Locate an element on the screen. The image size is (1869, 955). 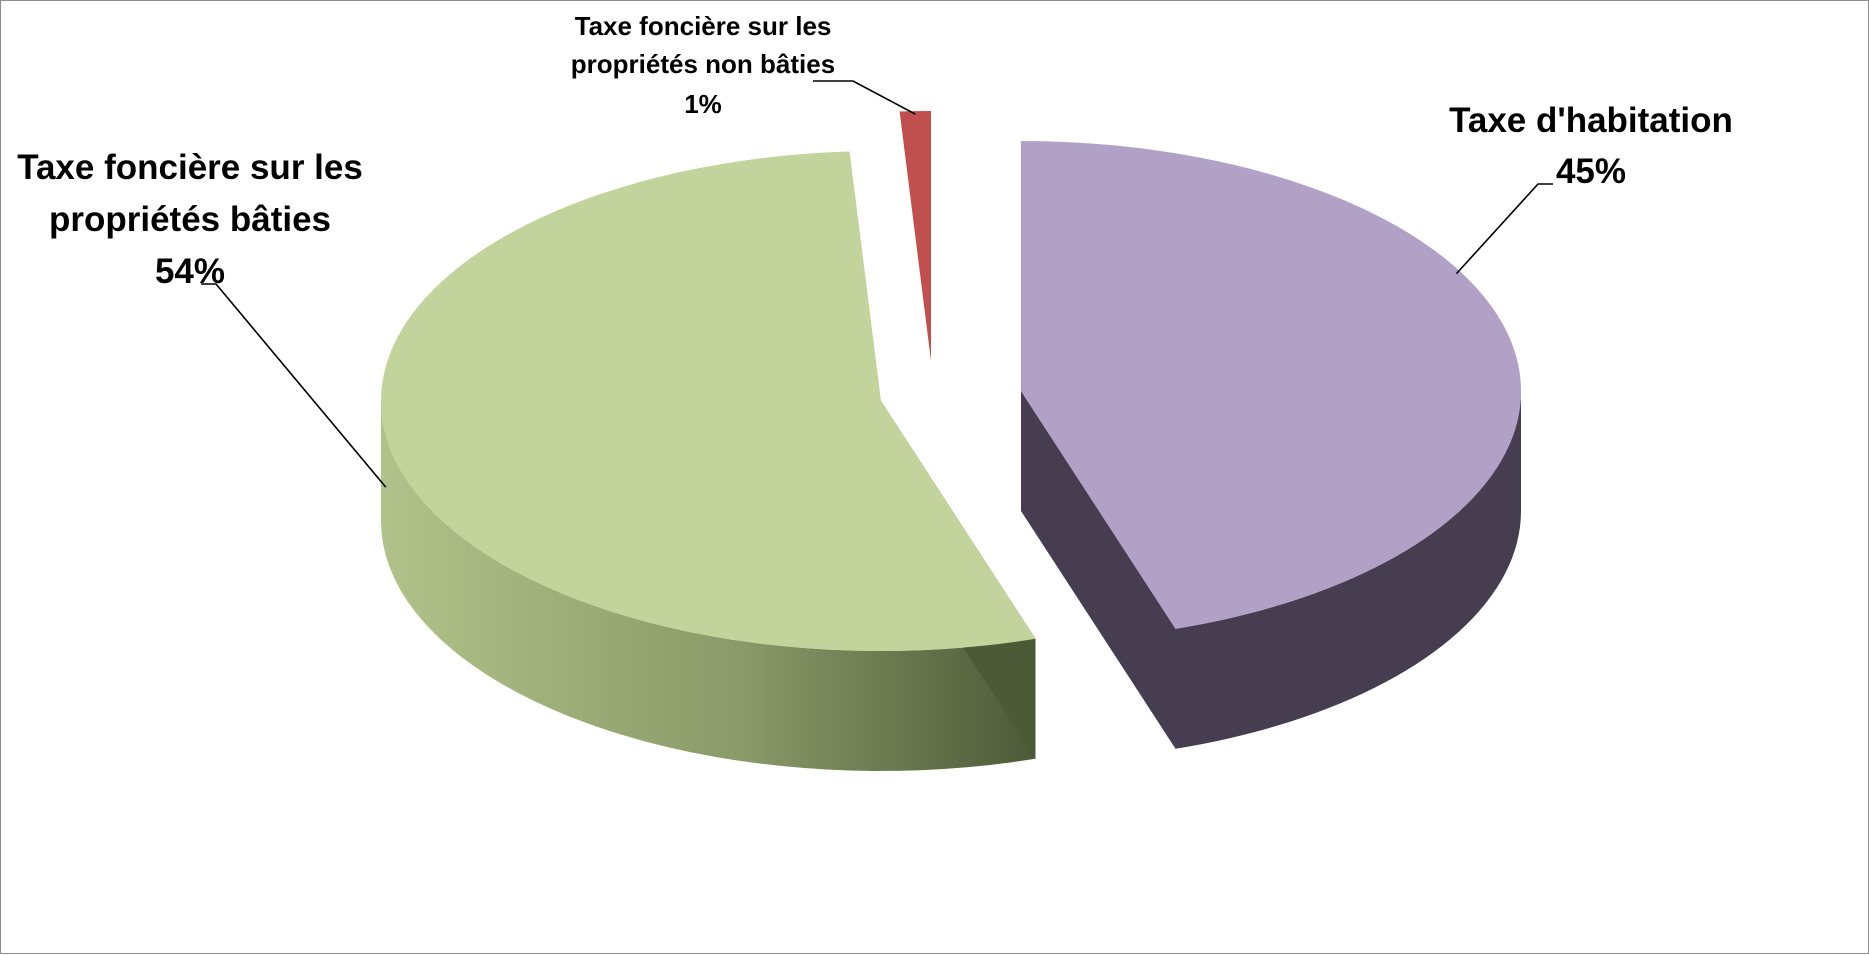
leader-line-taxe-fonciere-baties is located at coordinates (294, 385).